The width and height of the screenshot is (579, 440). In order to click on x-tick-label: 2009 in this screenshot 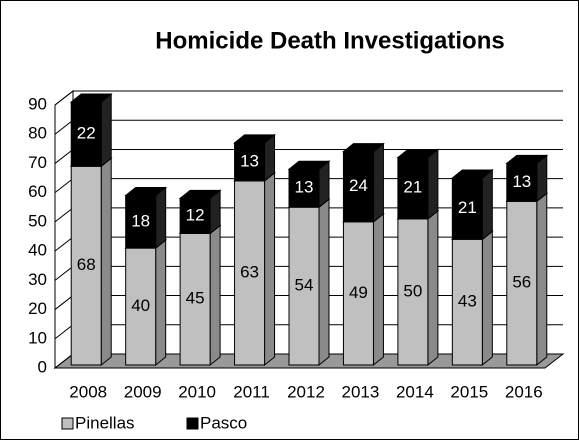, I will do `click(143, 391)`.